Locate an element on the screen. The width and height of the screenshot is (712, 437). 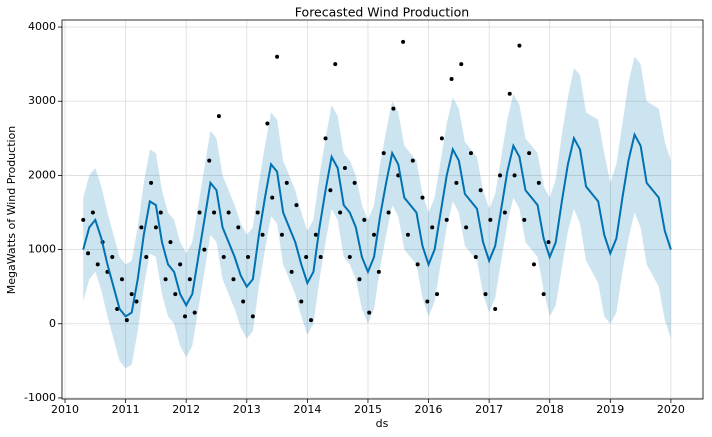
x-tick-label: 2015 is located at coordinates (368, 409).